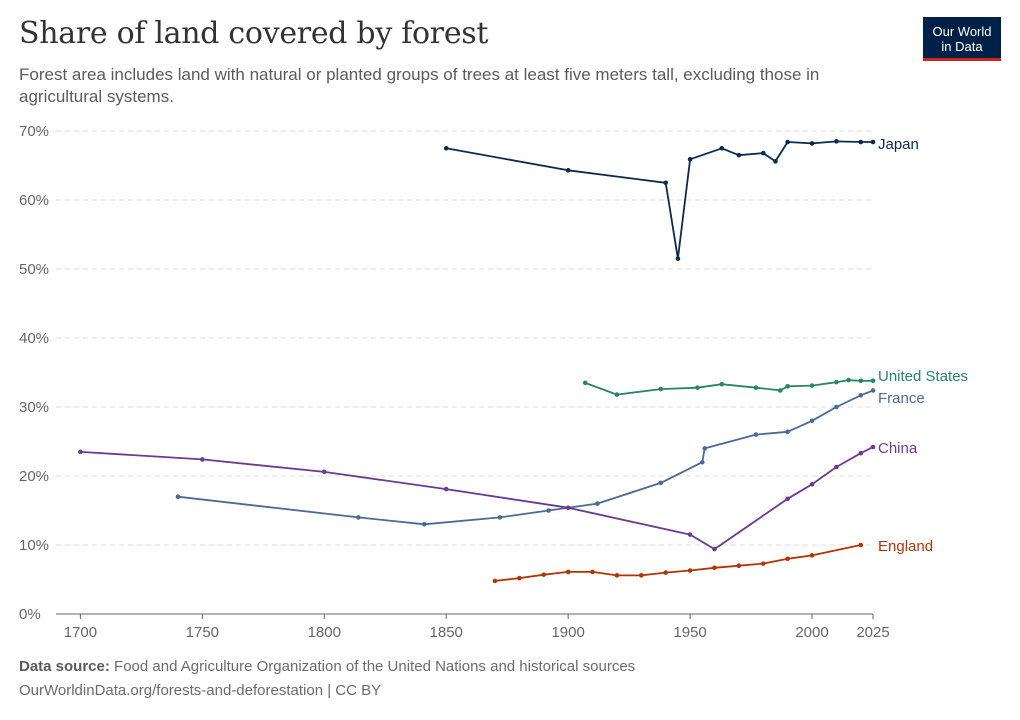 The image size is (1020, 720). What do you see at coordinates (567, 632) in the screenshot?
I see `x-tick-label: 1900` at bounding box center [567, 632].